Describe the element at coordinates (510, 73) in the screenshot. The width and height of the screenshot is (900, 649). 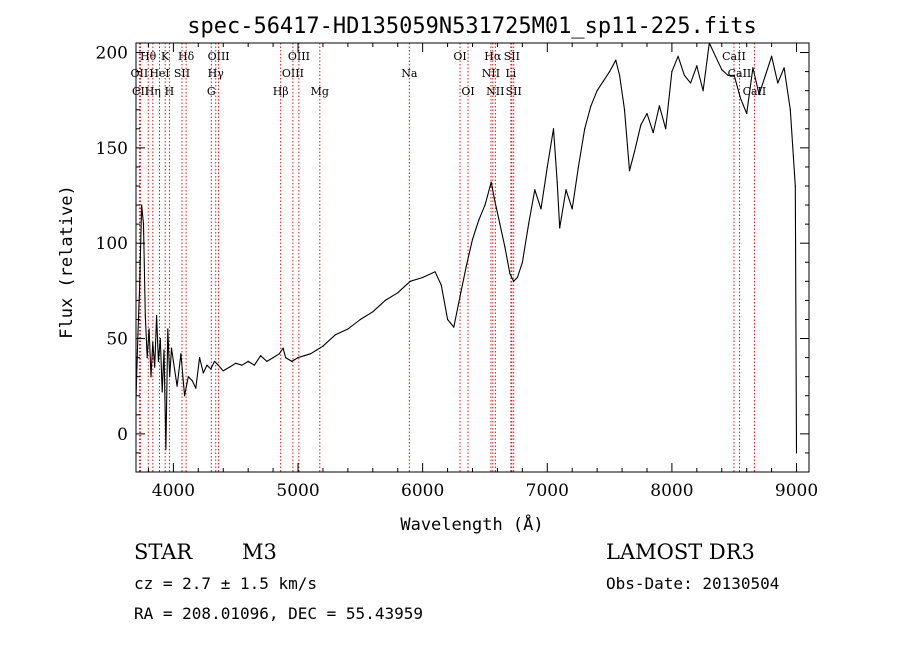
I see `line-marker-label-23: Li` at that location.